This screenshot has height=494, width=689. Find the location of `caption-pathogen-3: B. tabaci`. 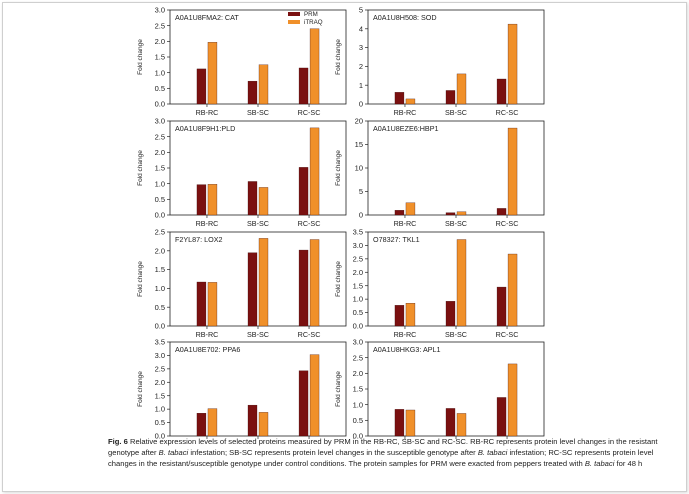

caption-pathogen-3: B. tabaci is located at coordinates (599, 463).